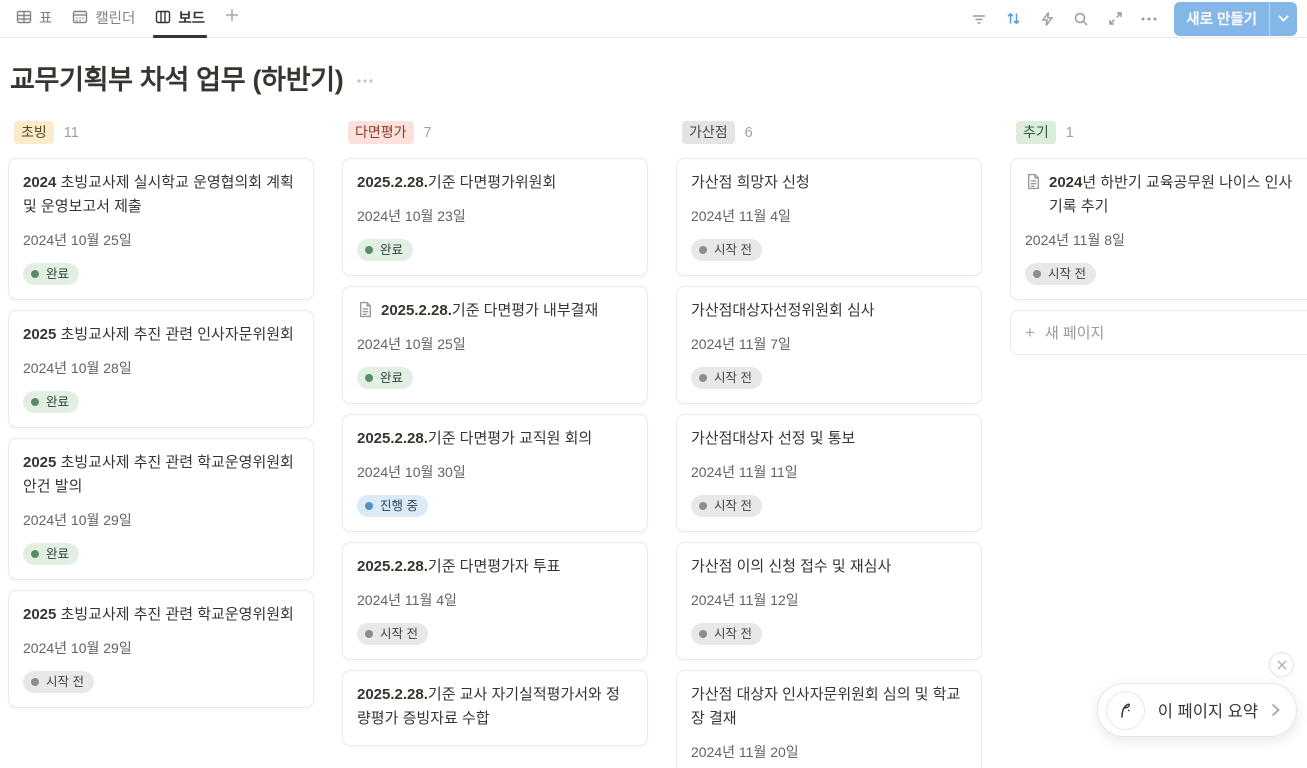 The height and width of the screenshot is (768, 1307). I want to click on automation-button, so click(1047, 19).